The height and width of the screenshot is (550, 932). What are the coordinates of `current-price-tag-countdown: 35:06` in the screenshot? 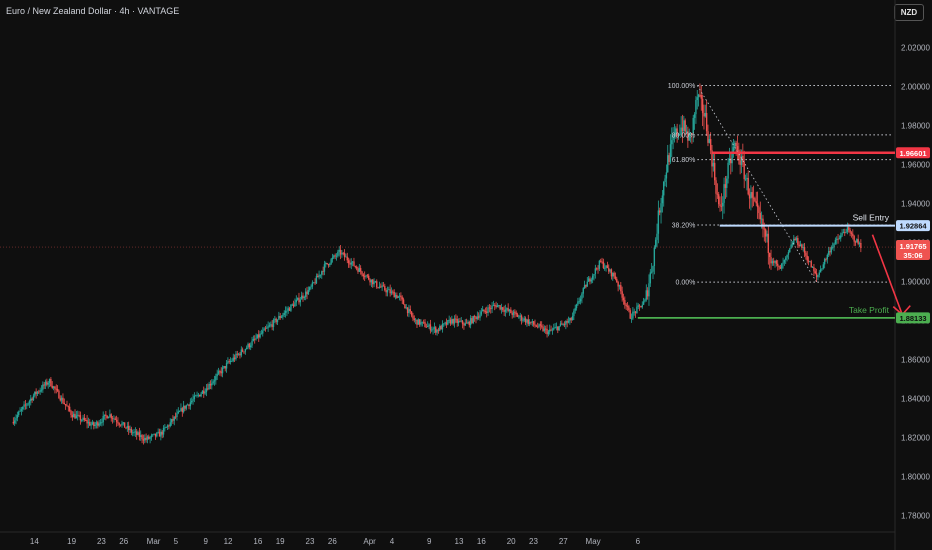 It's located at (912, 255).